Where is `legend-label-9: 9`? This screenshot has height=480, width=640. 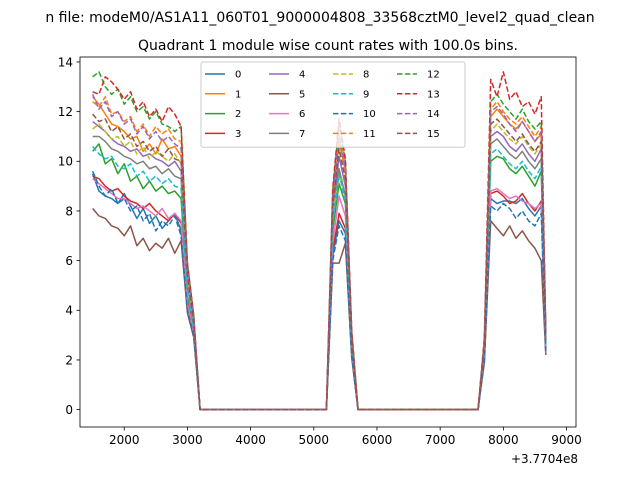 legend-label-9: 9 is located at coordinates (366, 94).